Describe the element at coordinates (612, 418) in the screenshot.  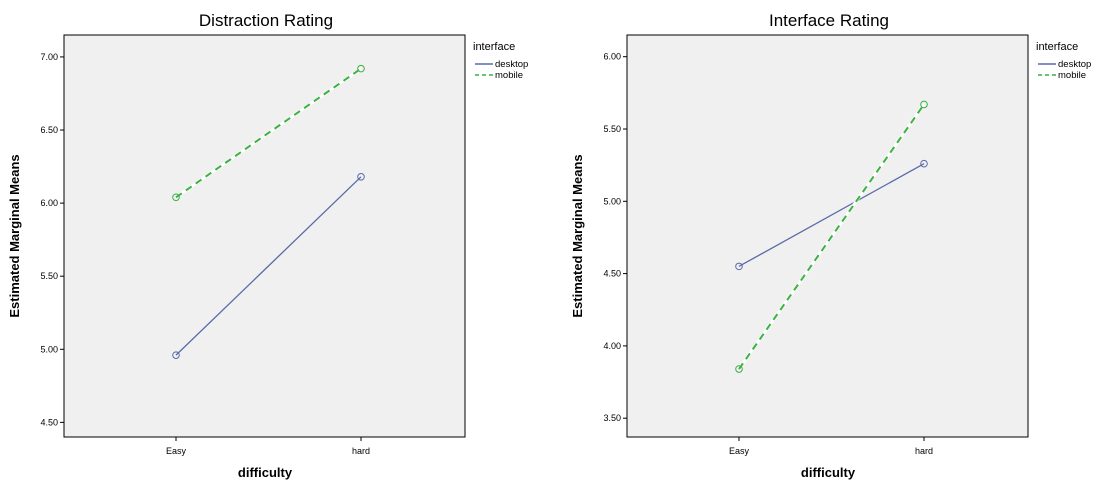
I see `y-tick-label: 3.50` at that location.